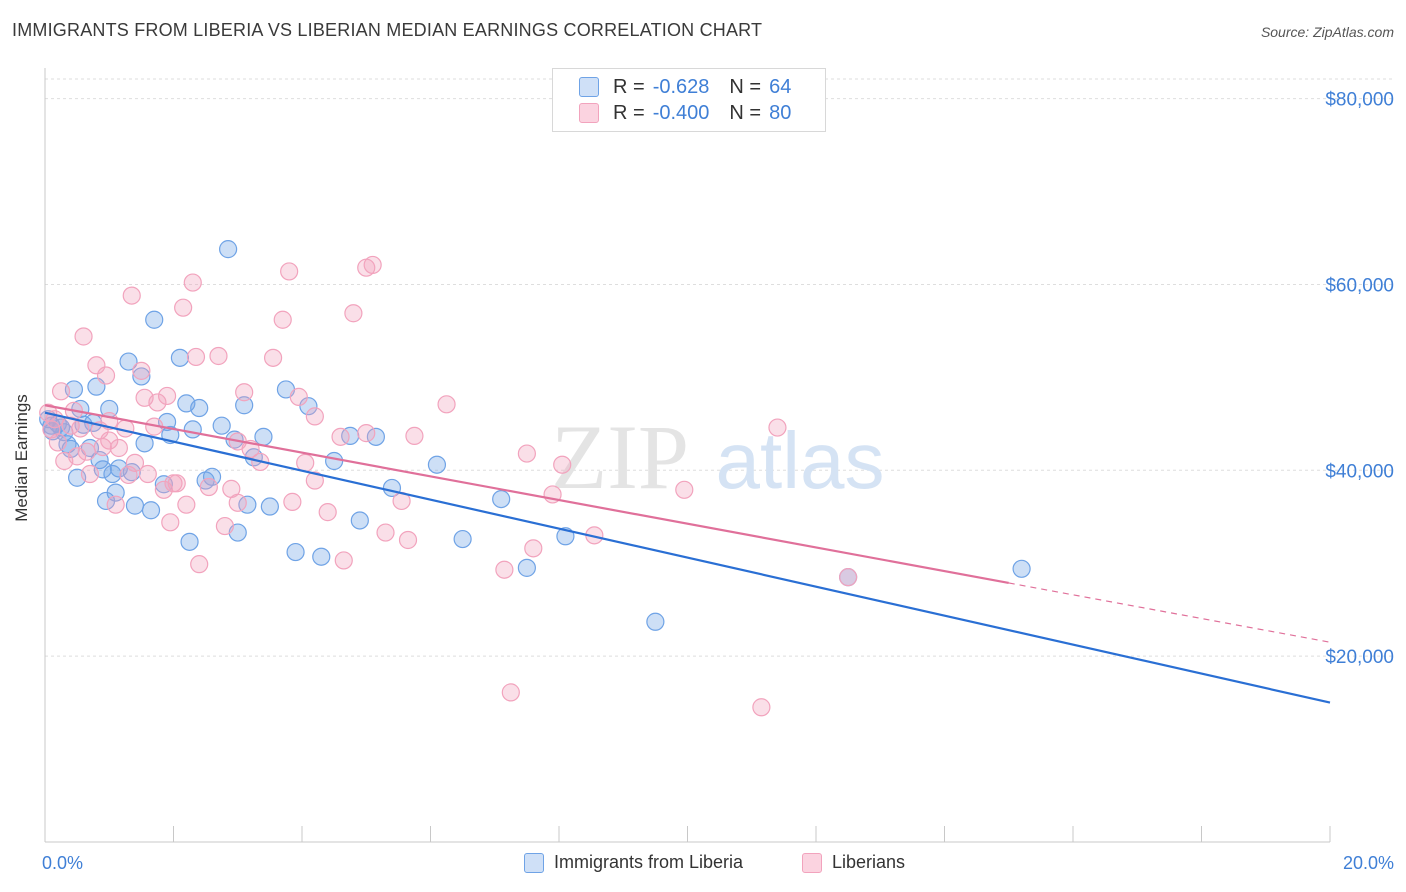  What do you see at coordinates (589, 113) in the screenshot?
I see `legend-swatch-pink` at bounding box center [589, 113].